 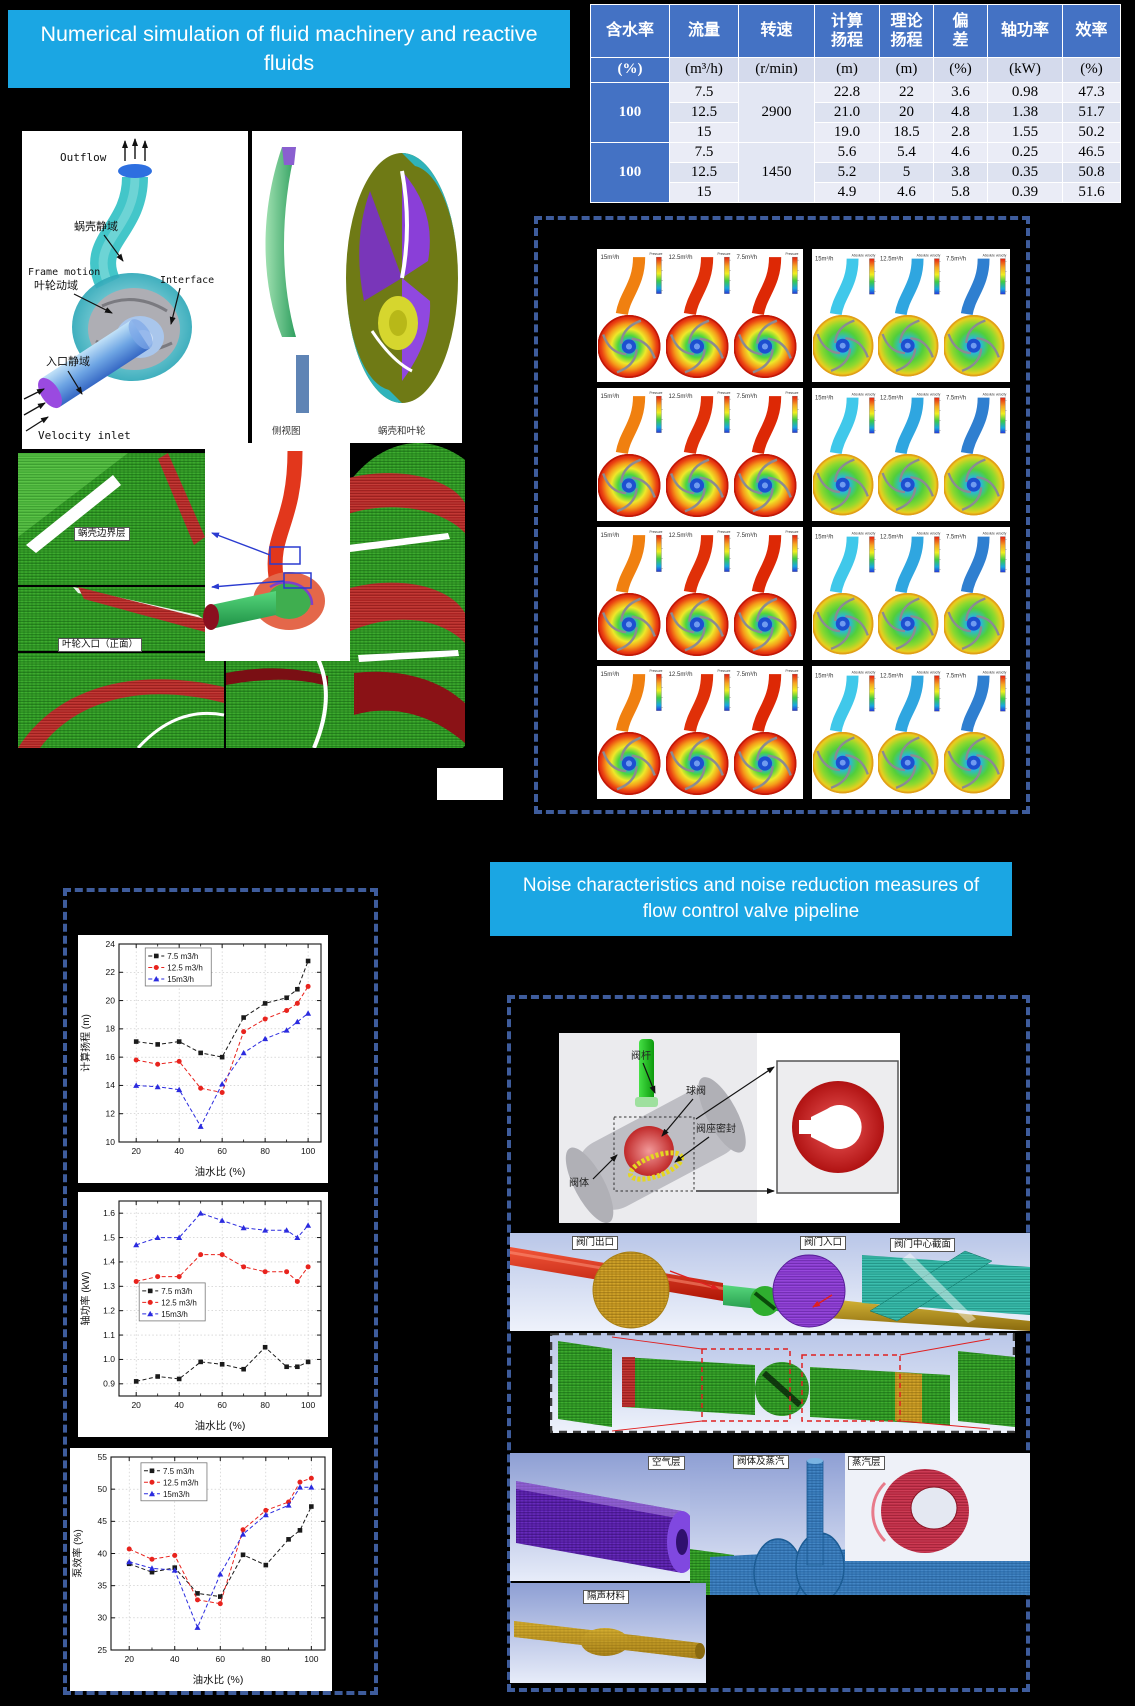 I want to click on flow-rate-label: 7.5m³/h, so click(x=747, y=535).